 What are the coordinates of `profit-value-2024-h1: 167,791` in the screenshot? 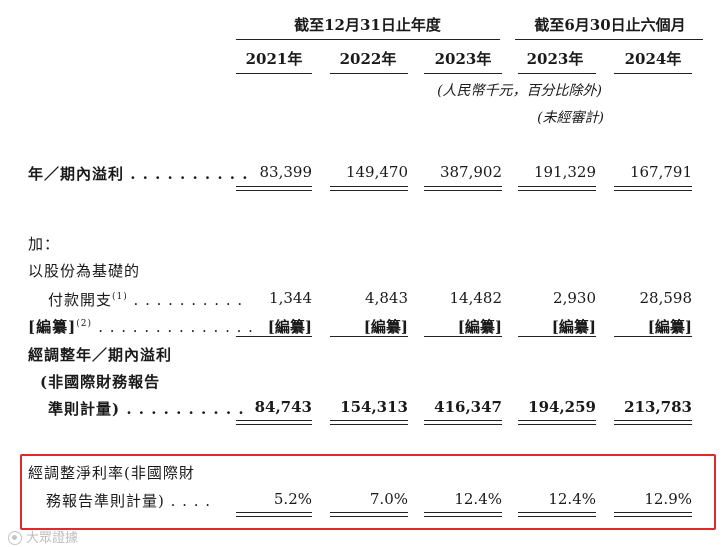 It's located at (660, 172).